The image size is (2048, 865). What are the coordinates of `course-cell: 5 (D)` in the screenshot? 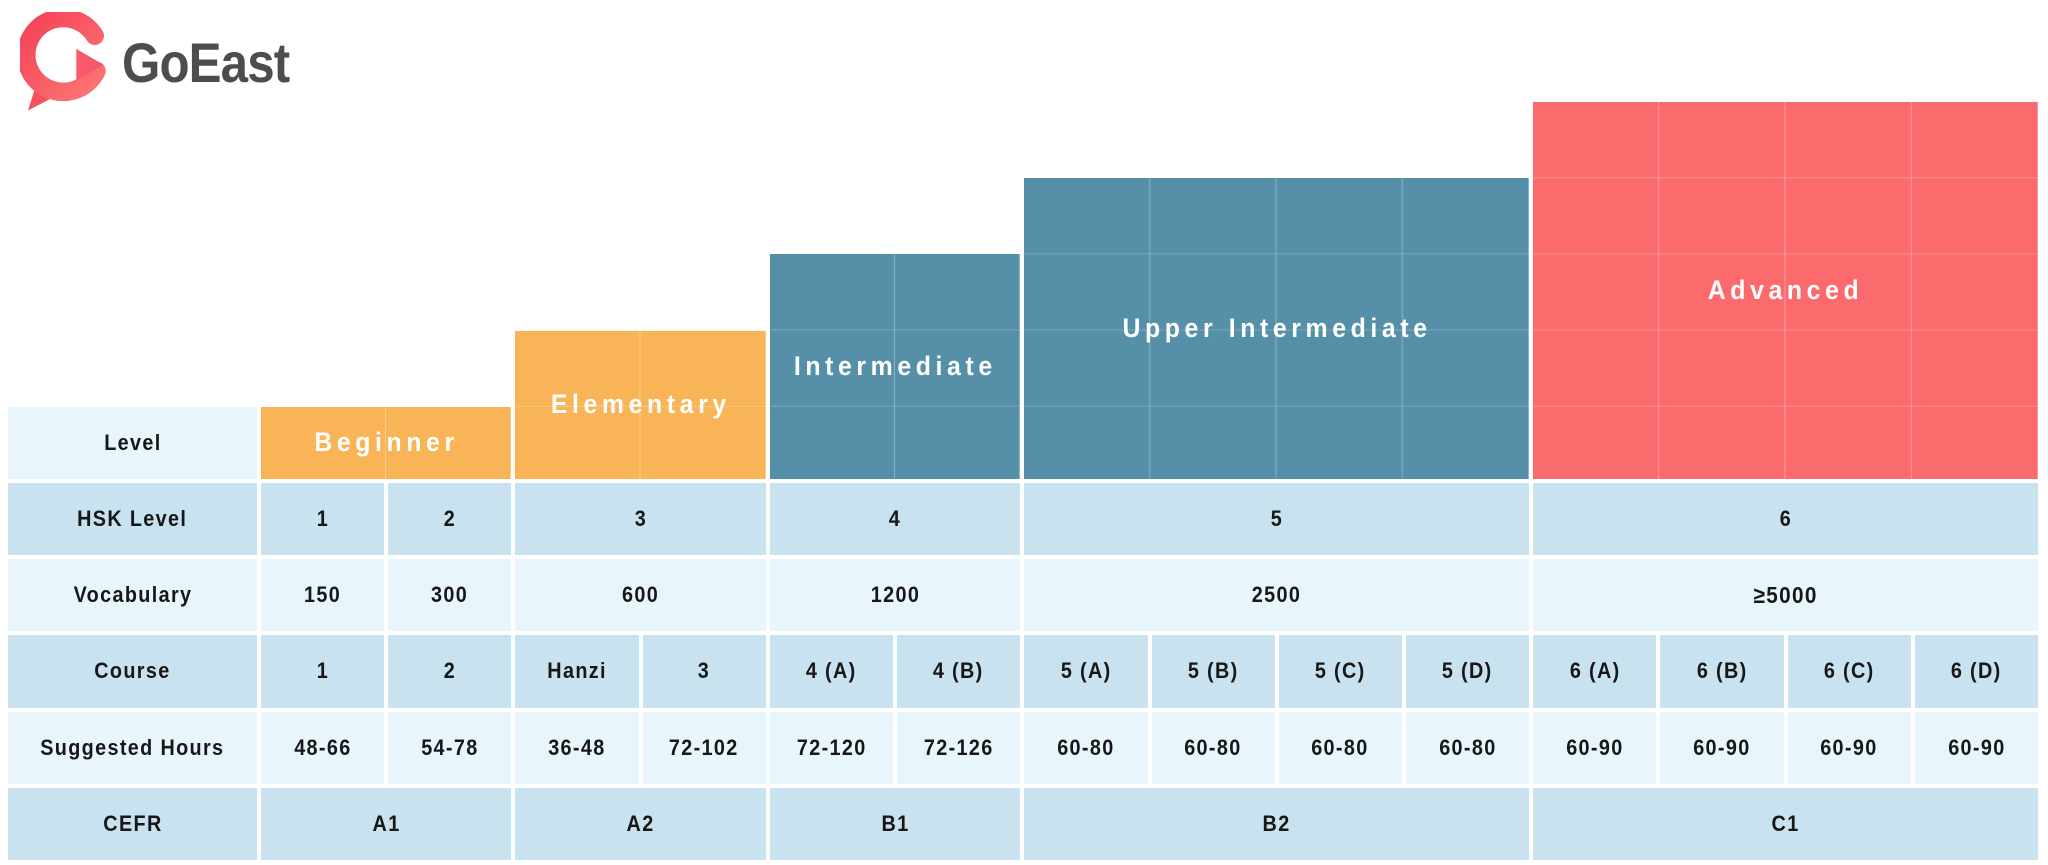 It's located at (1467, 671).